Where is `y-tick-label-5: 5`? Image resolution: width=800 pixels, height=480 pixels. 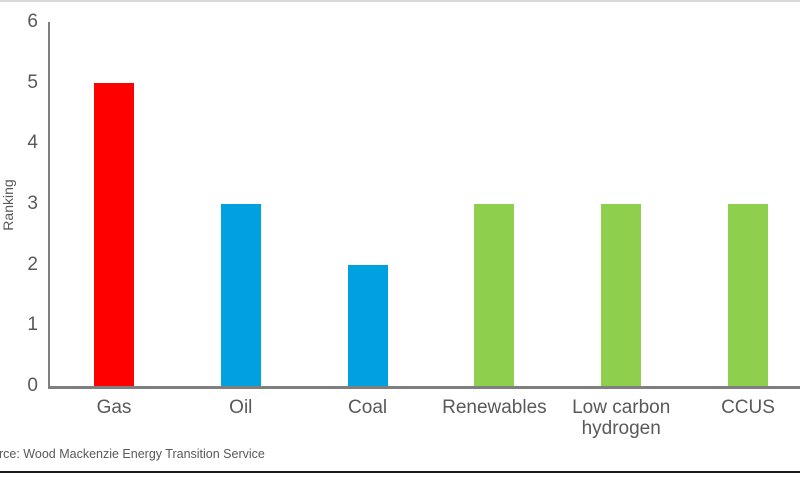
y-tick-label-5: 5 is located at coordinates (32, 82).